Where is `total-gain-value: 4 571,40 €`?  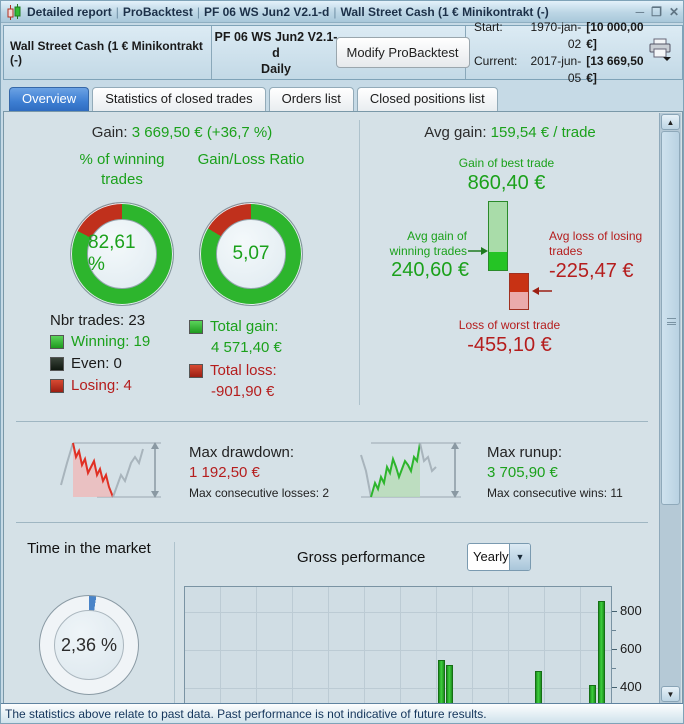
total-gain-value: 4 571,40 € is located at coordinates (246, 347).